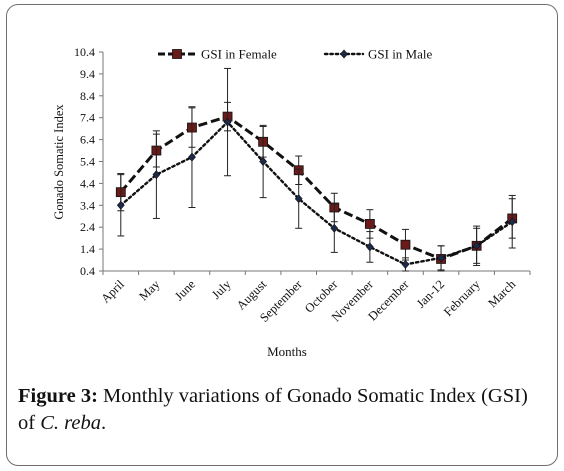  What do you see at coordinates (87, 183) in the screenshot?
I see `y-tick-label: 4.4` at bounding box center [87, 183].